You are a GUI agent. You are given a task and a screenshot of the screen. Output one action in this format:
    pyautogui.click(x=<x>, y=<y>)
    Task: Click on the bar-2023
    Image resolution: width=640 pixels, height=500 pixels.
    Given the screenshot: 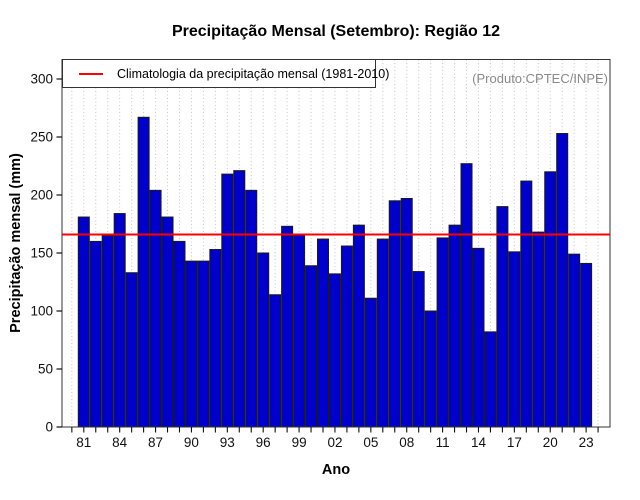 What is the action you would take?
    pyautogui.click(x=586, y=345)
    